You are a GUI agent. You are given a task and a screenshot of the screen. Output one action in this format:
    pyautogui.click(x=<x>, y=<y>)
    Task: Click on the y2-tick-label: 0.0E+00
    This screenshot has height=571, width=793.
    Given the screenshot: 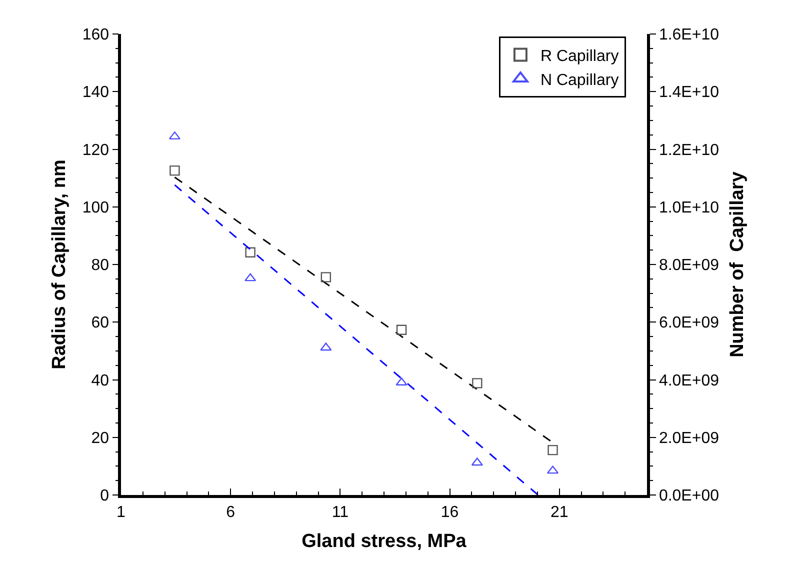 What is the action you would take?
    pyautogui.click(x=689, y=496)
    